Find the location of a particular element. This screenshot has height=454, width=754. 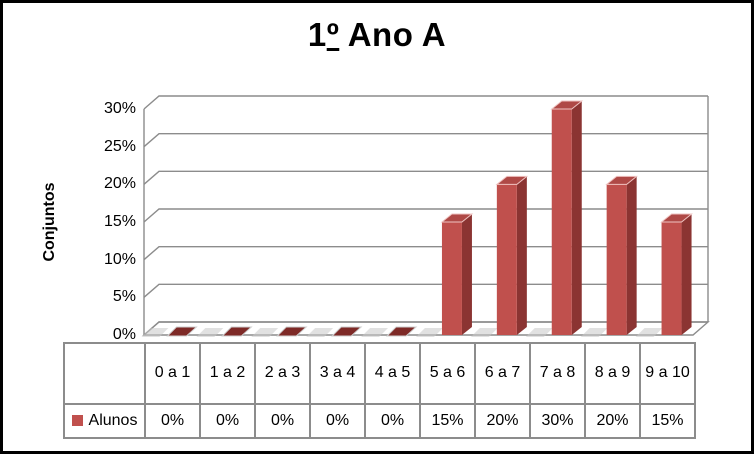

chart-title: 1º Ano A is located at coordinates (377, 34).